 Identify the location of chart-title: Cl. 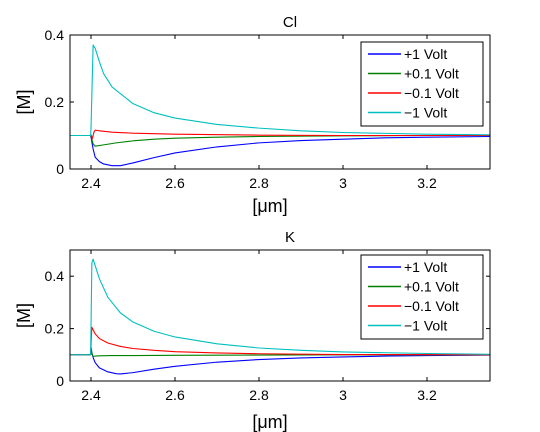
(290, 22).